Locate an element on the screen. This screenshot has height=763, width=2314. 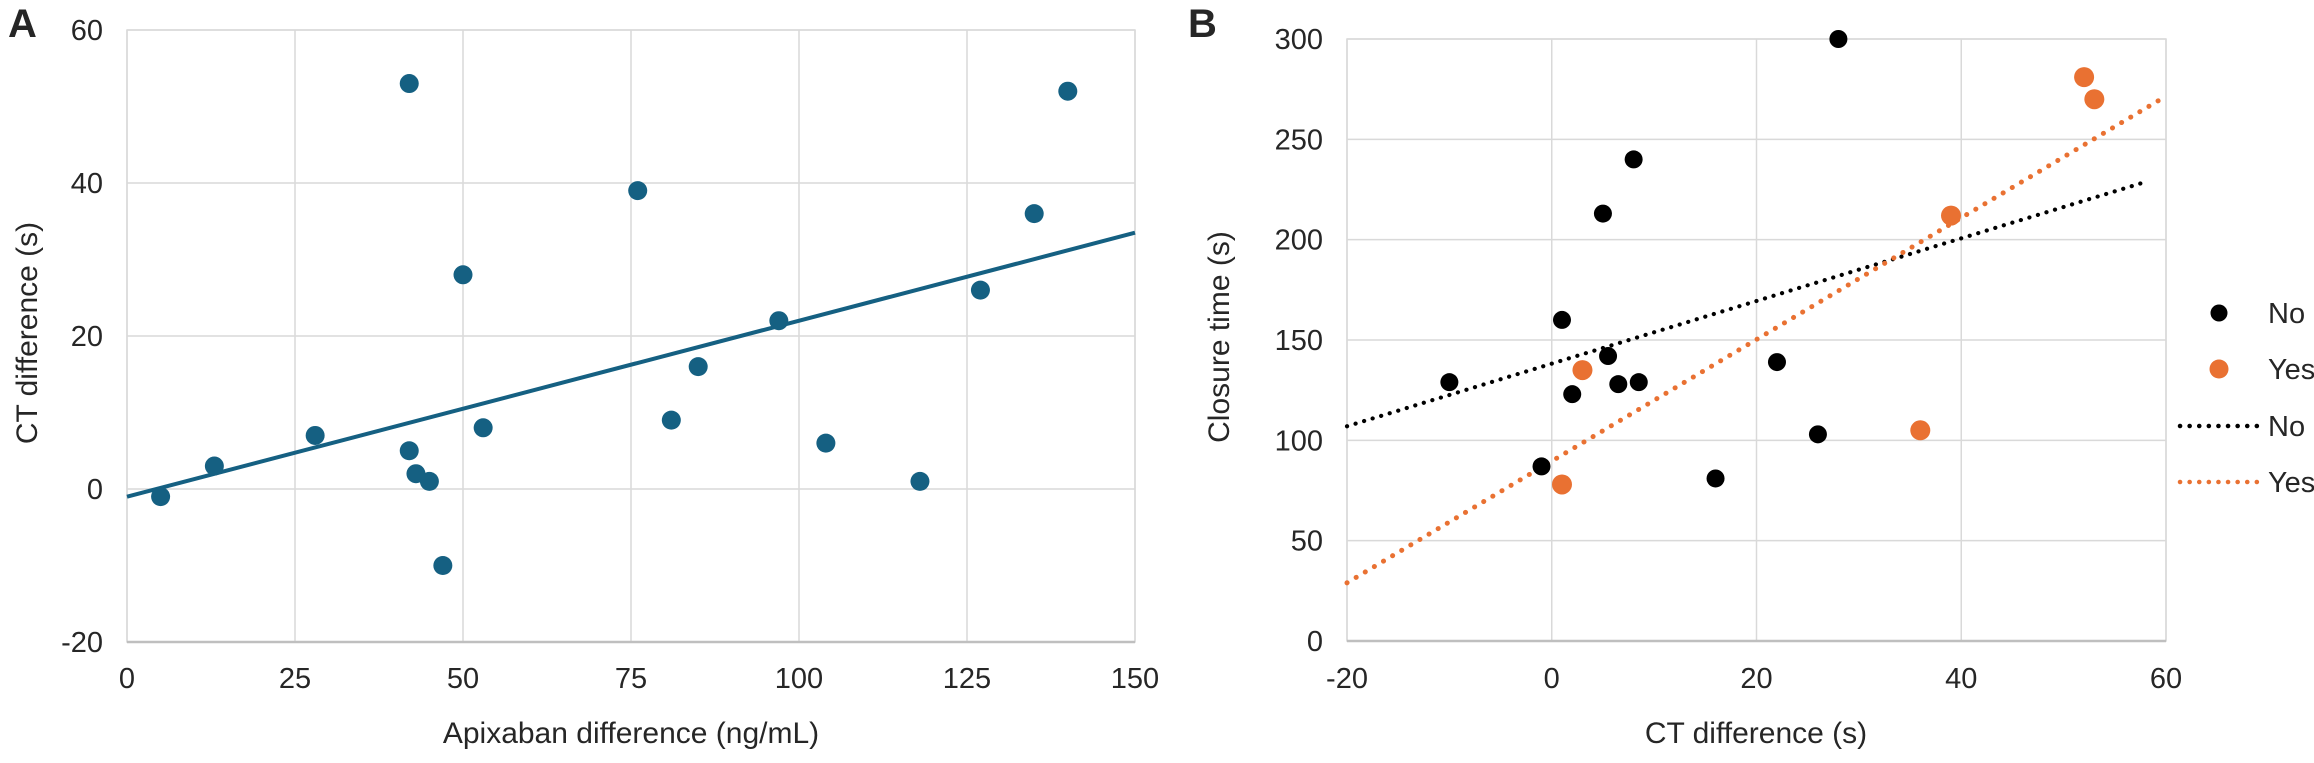
y-tick-label: 100 is located at coordinates (1299, 441).